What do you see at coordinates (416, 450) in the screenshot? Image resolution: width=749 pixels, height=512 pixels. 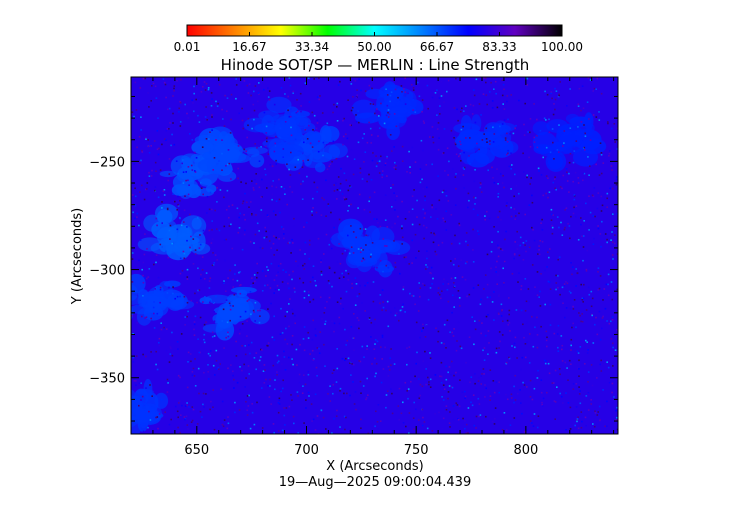 I see `x-tick-label: 750` at bounding box center [416, 450].